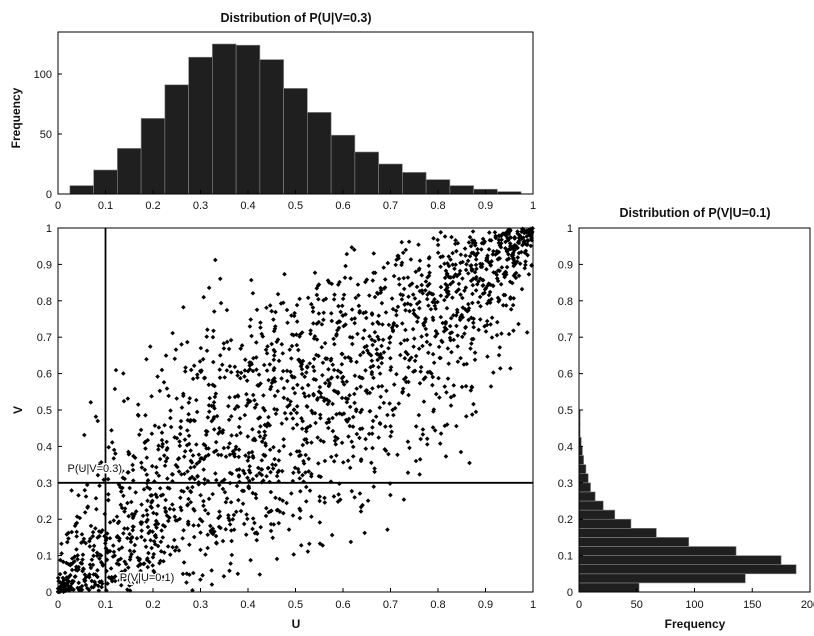 Image resolution: width=814 pixels, height=636 pixels. Describe the element at coordinates (44, 447) in the screenshot. I see `scatter-y-tick-label: 0.4` at that location.